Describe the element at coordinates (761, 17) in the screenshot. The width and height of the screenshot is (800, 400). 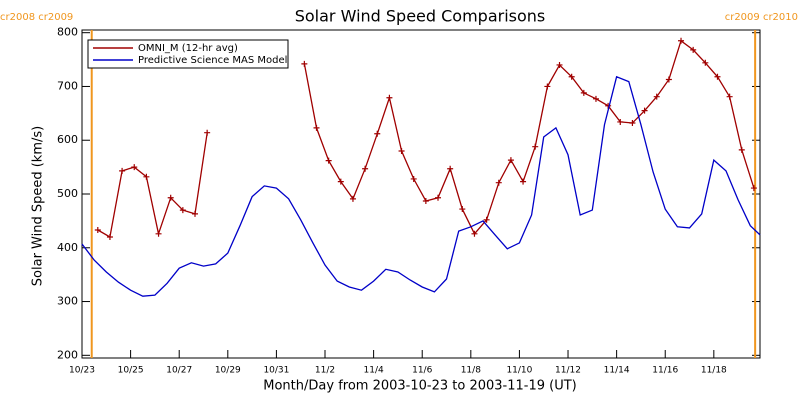
I see `rotation-label: cr2009 cr2010` at that location.